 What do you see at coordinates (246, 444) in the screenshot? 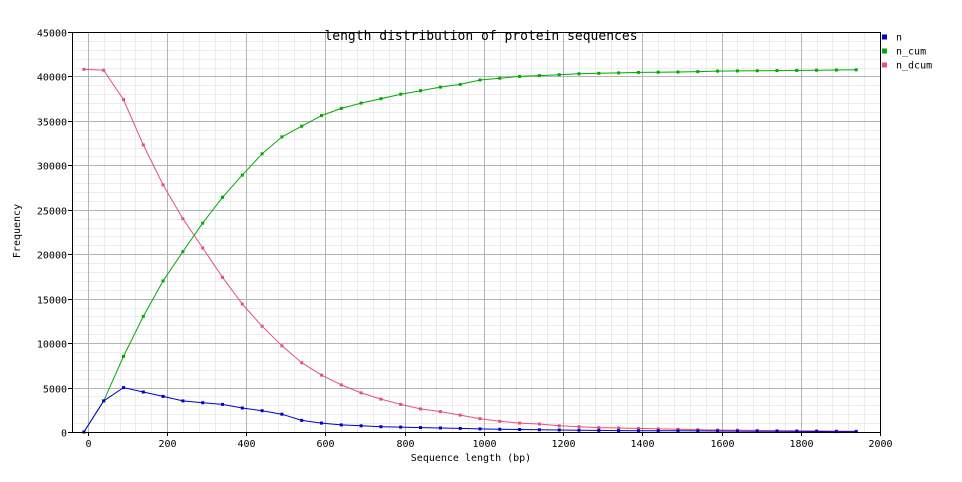
I see `x-tick-label: 400` at bounding box center [246, 444].